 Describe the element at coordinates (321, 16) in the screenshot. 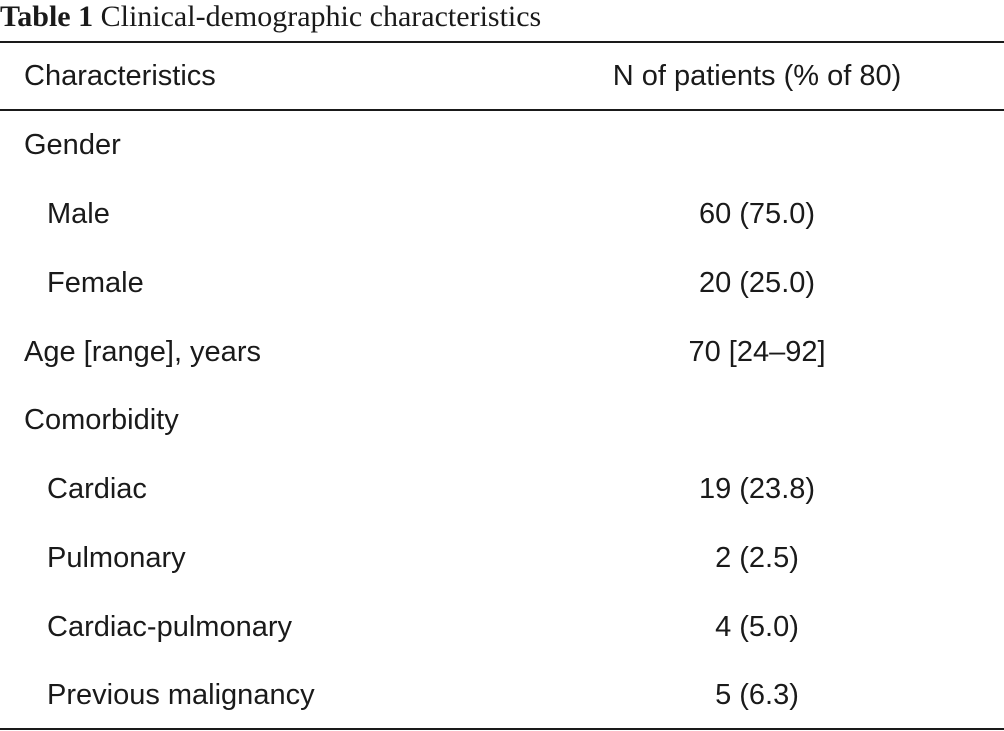

I see `table-caption-text: Clinical-demographic characteristics` at that location.